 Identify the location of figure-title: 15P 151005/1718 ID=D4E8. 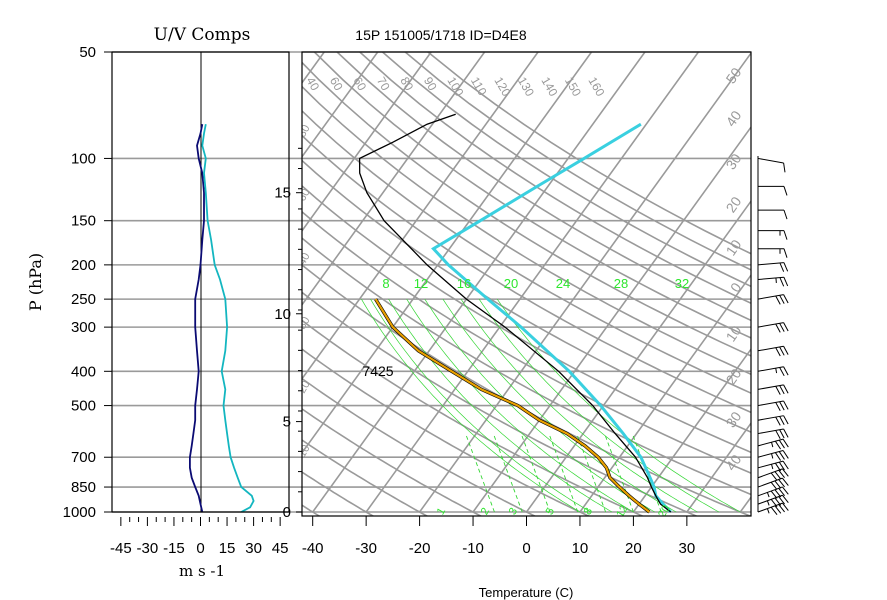
(441, 35).